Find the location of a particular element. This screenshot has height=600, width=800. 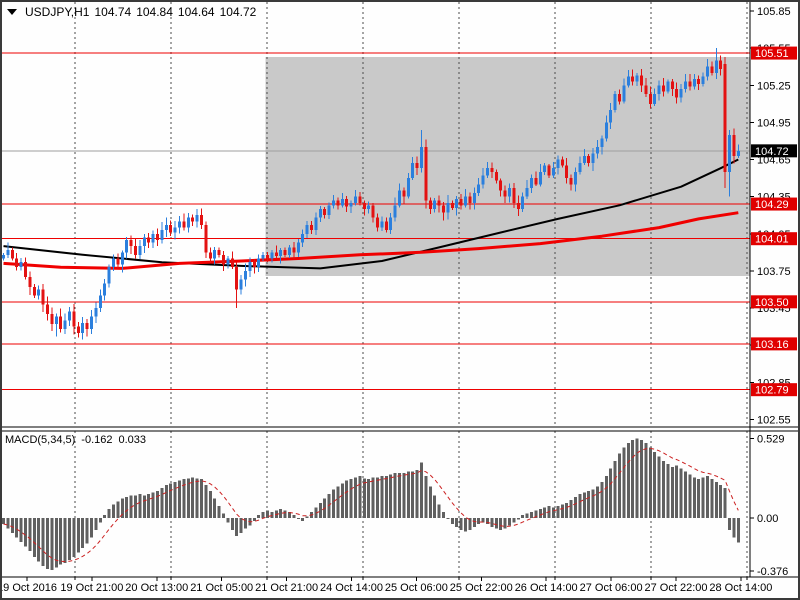

time-axis-label: 25 Oct 22:00 is located at coordinates (481, 588).